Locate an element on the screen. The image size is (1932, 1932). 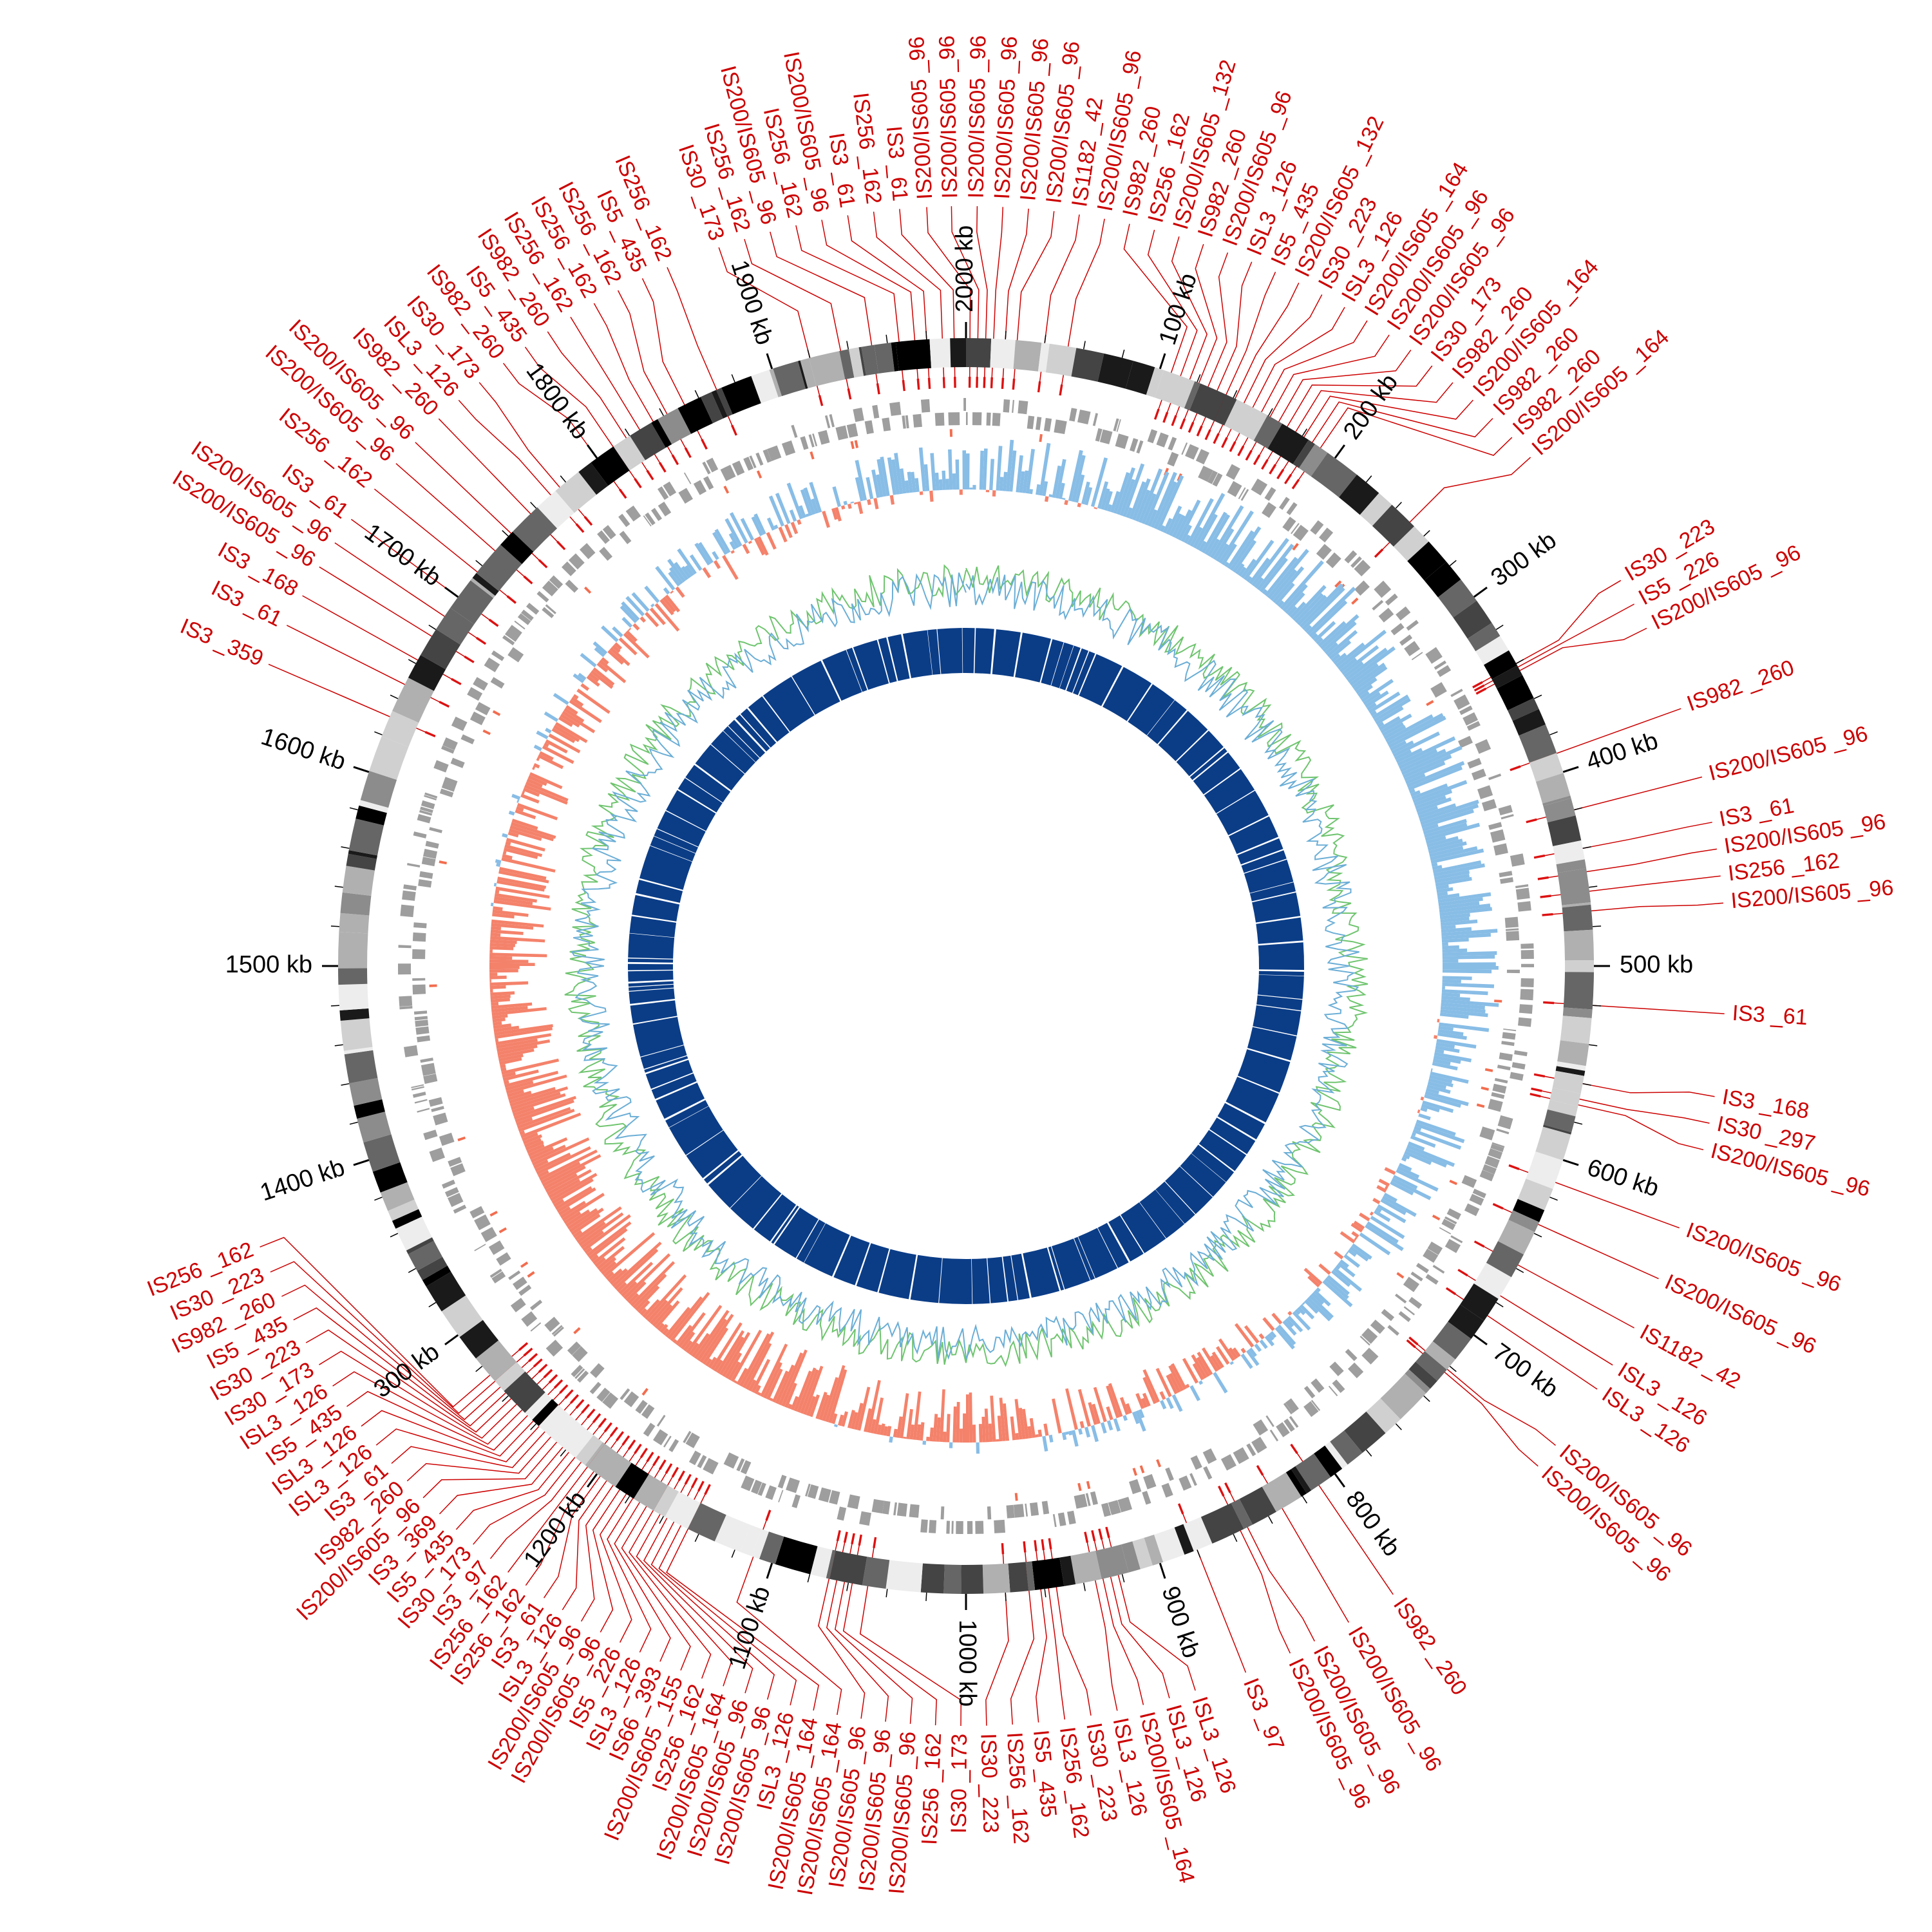
core-genome-ring is located at coordinates (966, 966).